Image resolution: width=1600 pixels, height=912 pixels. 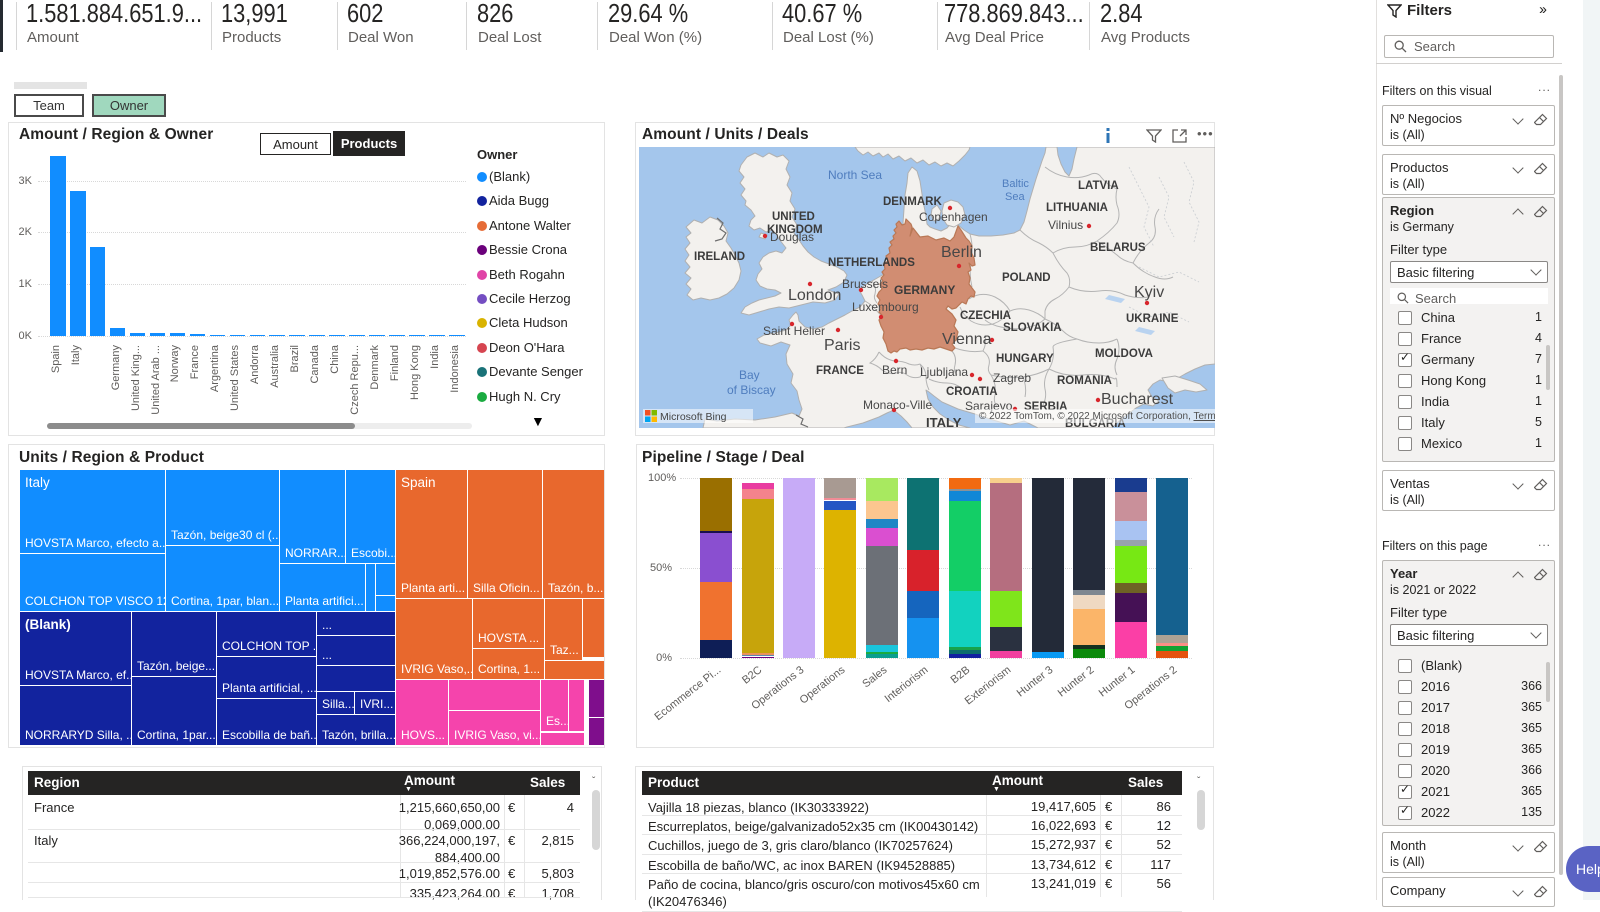 I want to click on svg-text: ITALY, so click(x=944, y=421).